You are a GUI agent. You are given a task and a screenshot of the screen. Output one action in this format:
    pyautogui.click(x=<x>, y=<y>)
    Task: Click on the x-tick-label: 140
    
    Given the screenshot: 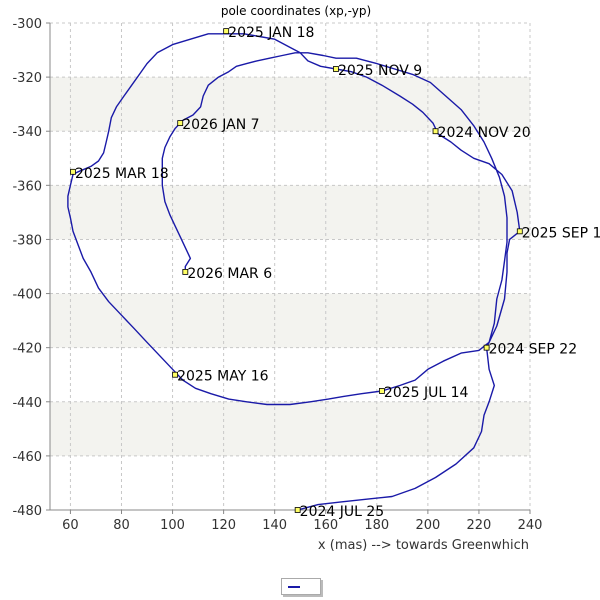 What is the action you would take?
    pyautogui.click(x=274, y=525)
    